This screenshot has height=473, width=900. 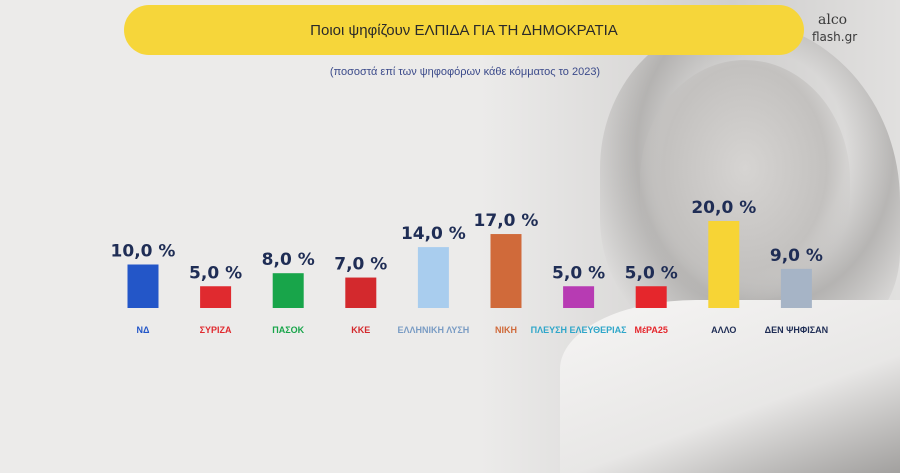 What do you see at coordinates (723, 208) in the screenshot?
I see `value-label-9: 20,0 %` at bounding box center [723, 208].